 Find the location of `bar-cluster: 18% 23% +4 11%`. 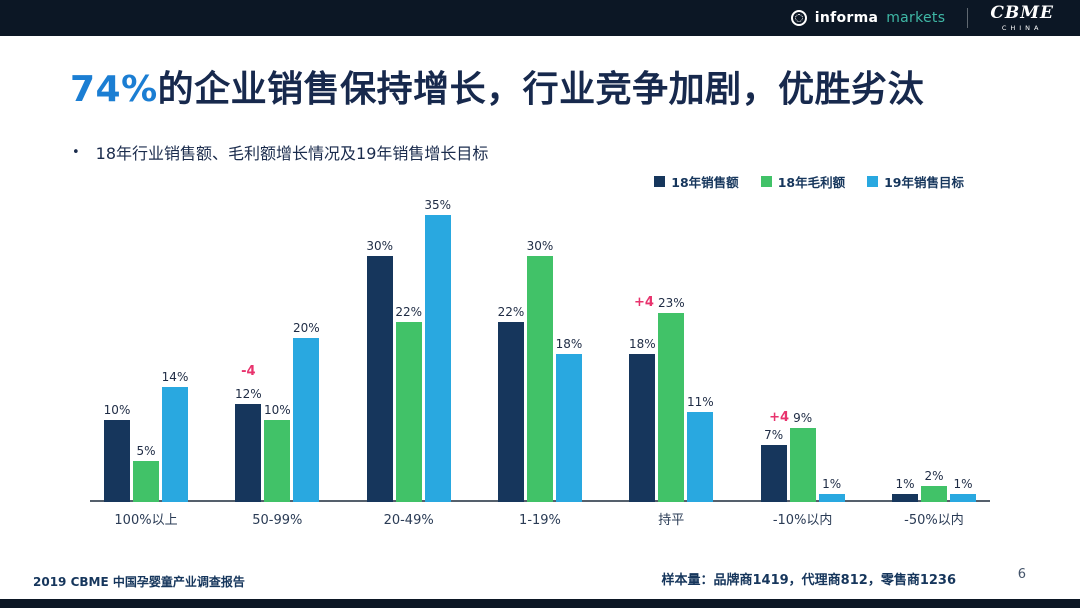

bar-cluster: 18% 23% +4 11% is located at coordinates (671, 398).